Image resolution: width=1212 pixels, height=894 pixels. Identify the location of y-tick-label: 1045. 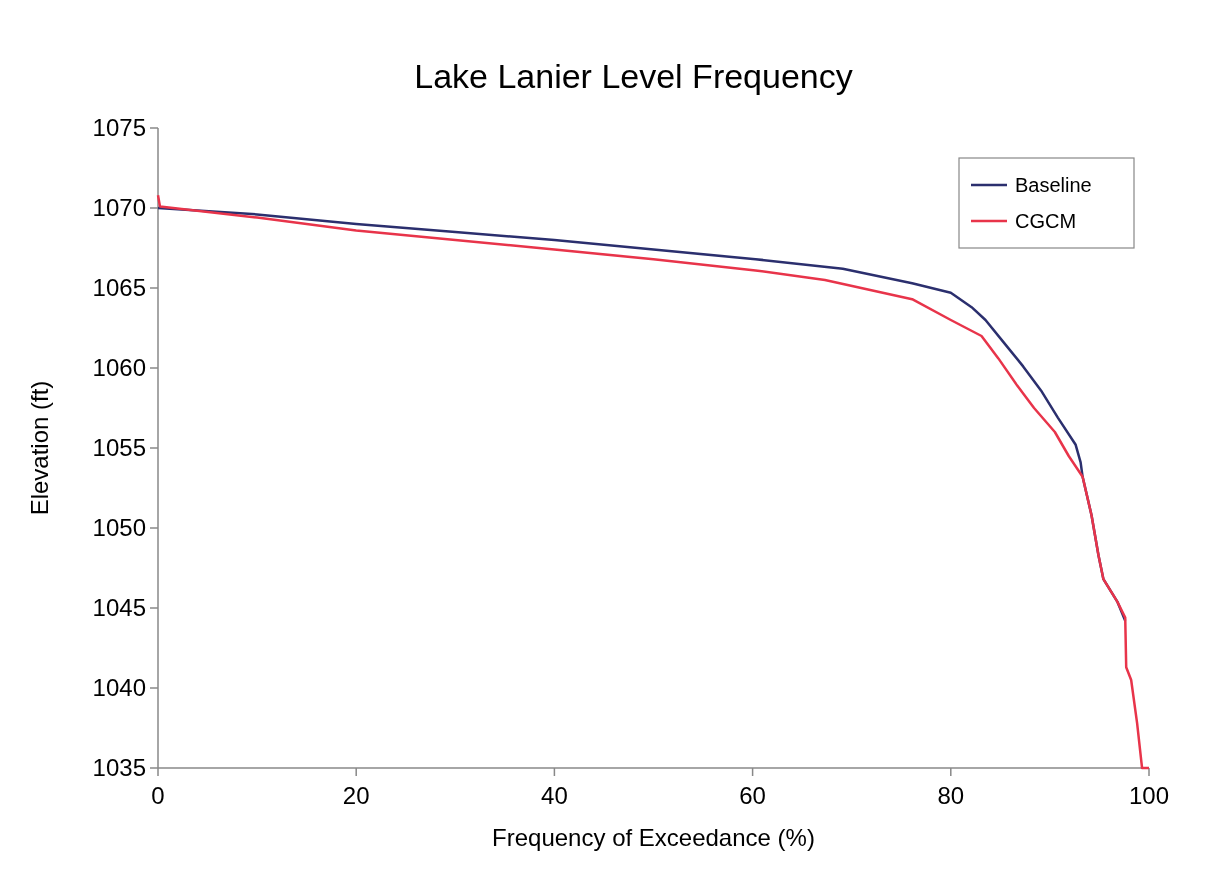
(119, 608).